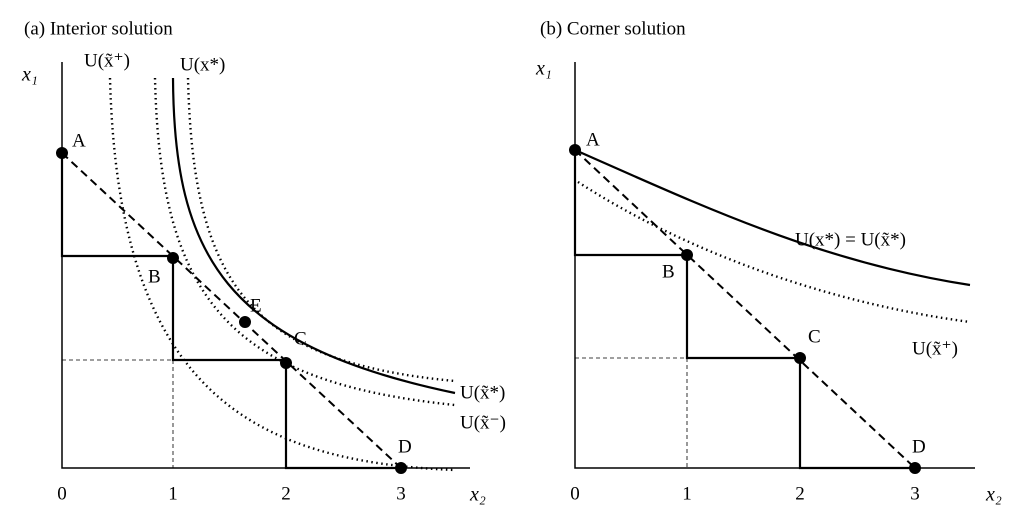 Image resolution: width=1024 pixels, height=527 pixels. What do you see at coordinates (613, 28) in the screenshot?
I see `panel-title: (b) Corner solution` at bounding box center [613, 28].